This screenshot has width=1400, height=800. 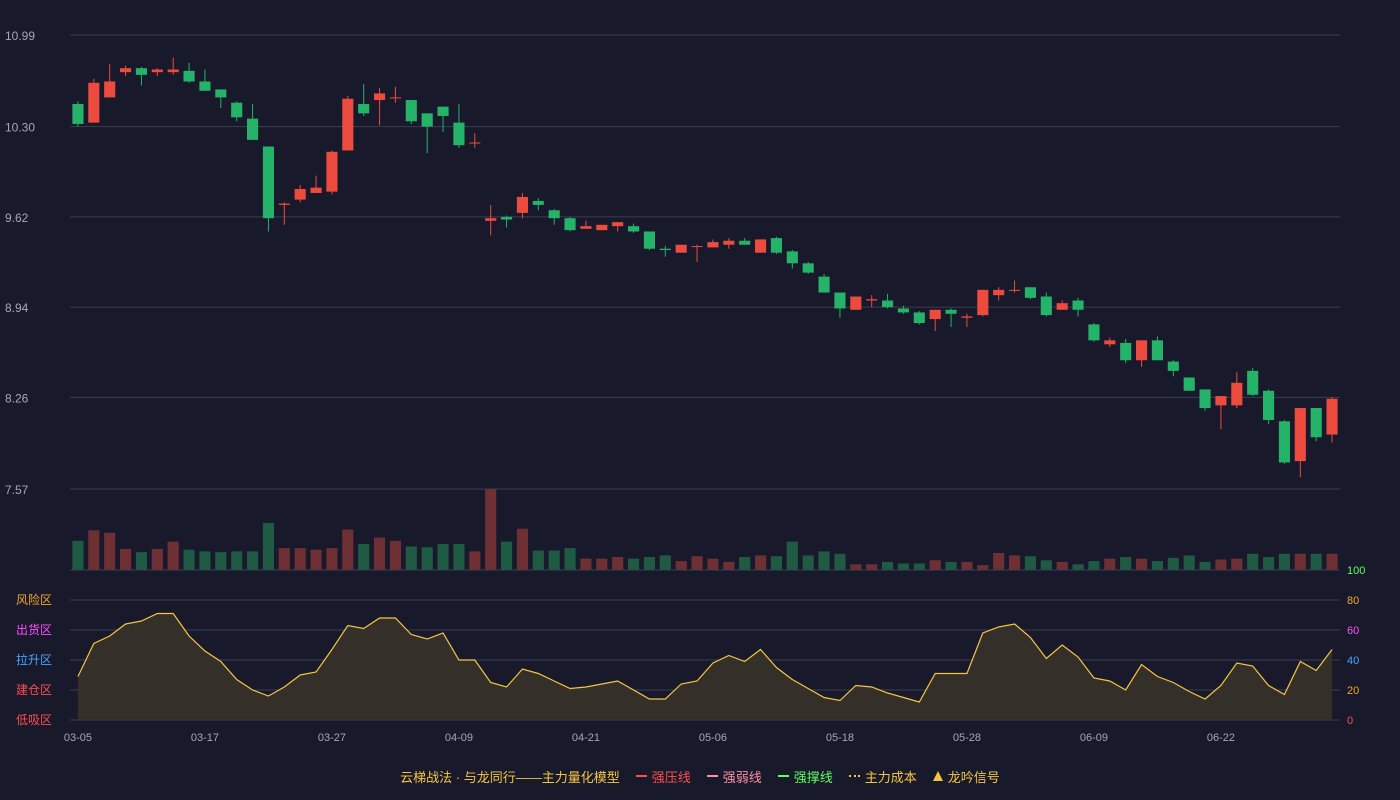 I want to click on zone-label: 拉升区, so click(x=34, y=659).